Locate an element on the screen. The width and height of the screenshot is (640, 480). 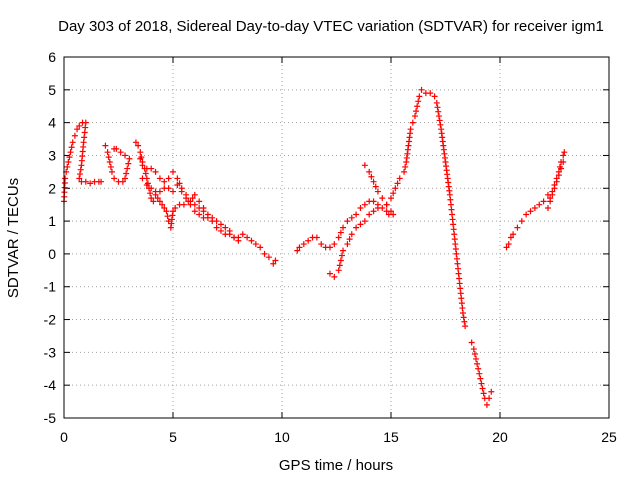
x-tick-labels: 0 5 10 15 20 25 is located at coordinates (338, 437).